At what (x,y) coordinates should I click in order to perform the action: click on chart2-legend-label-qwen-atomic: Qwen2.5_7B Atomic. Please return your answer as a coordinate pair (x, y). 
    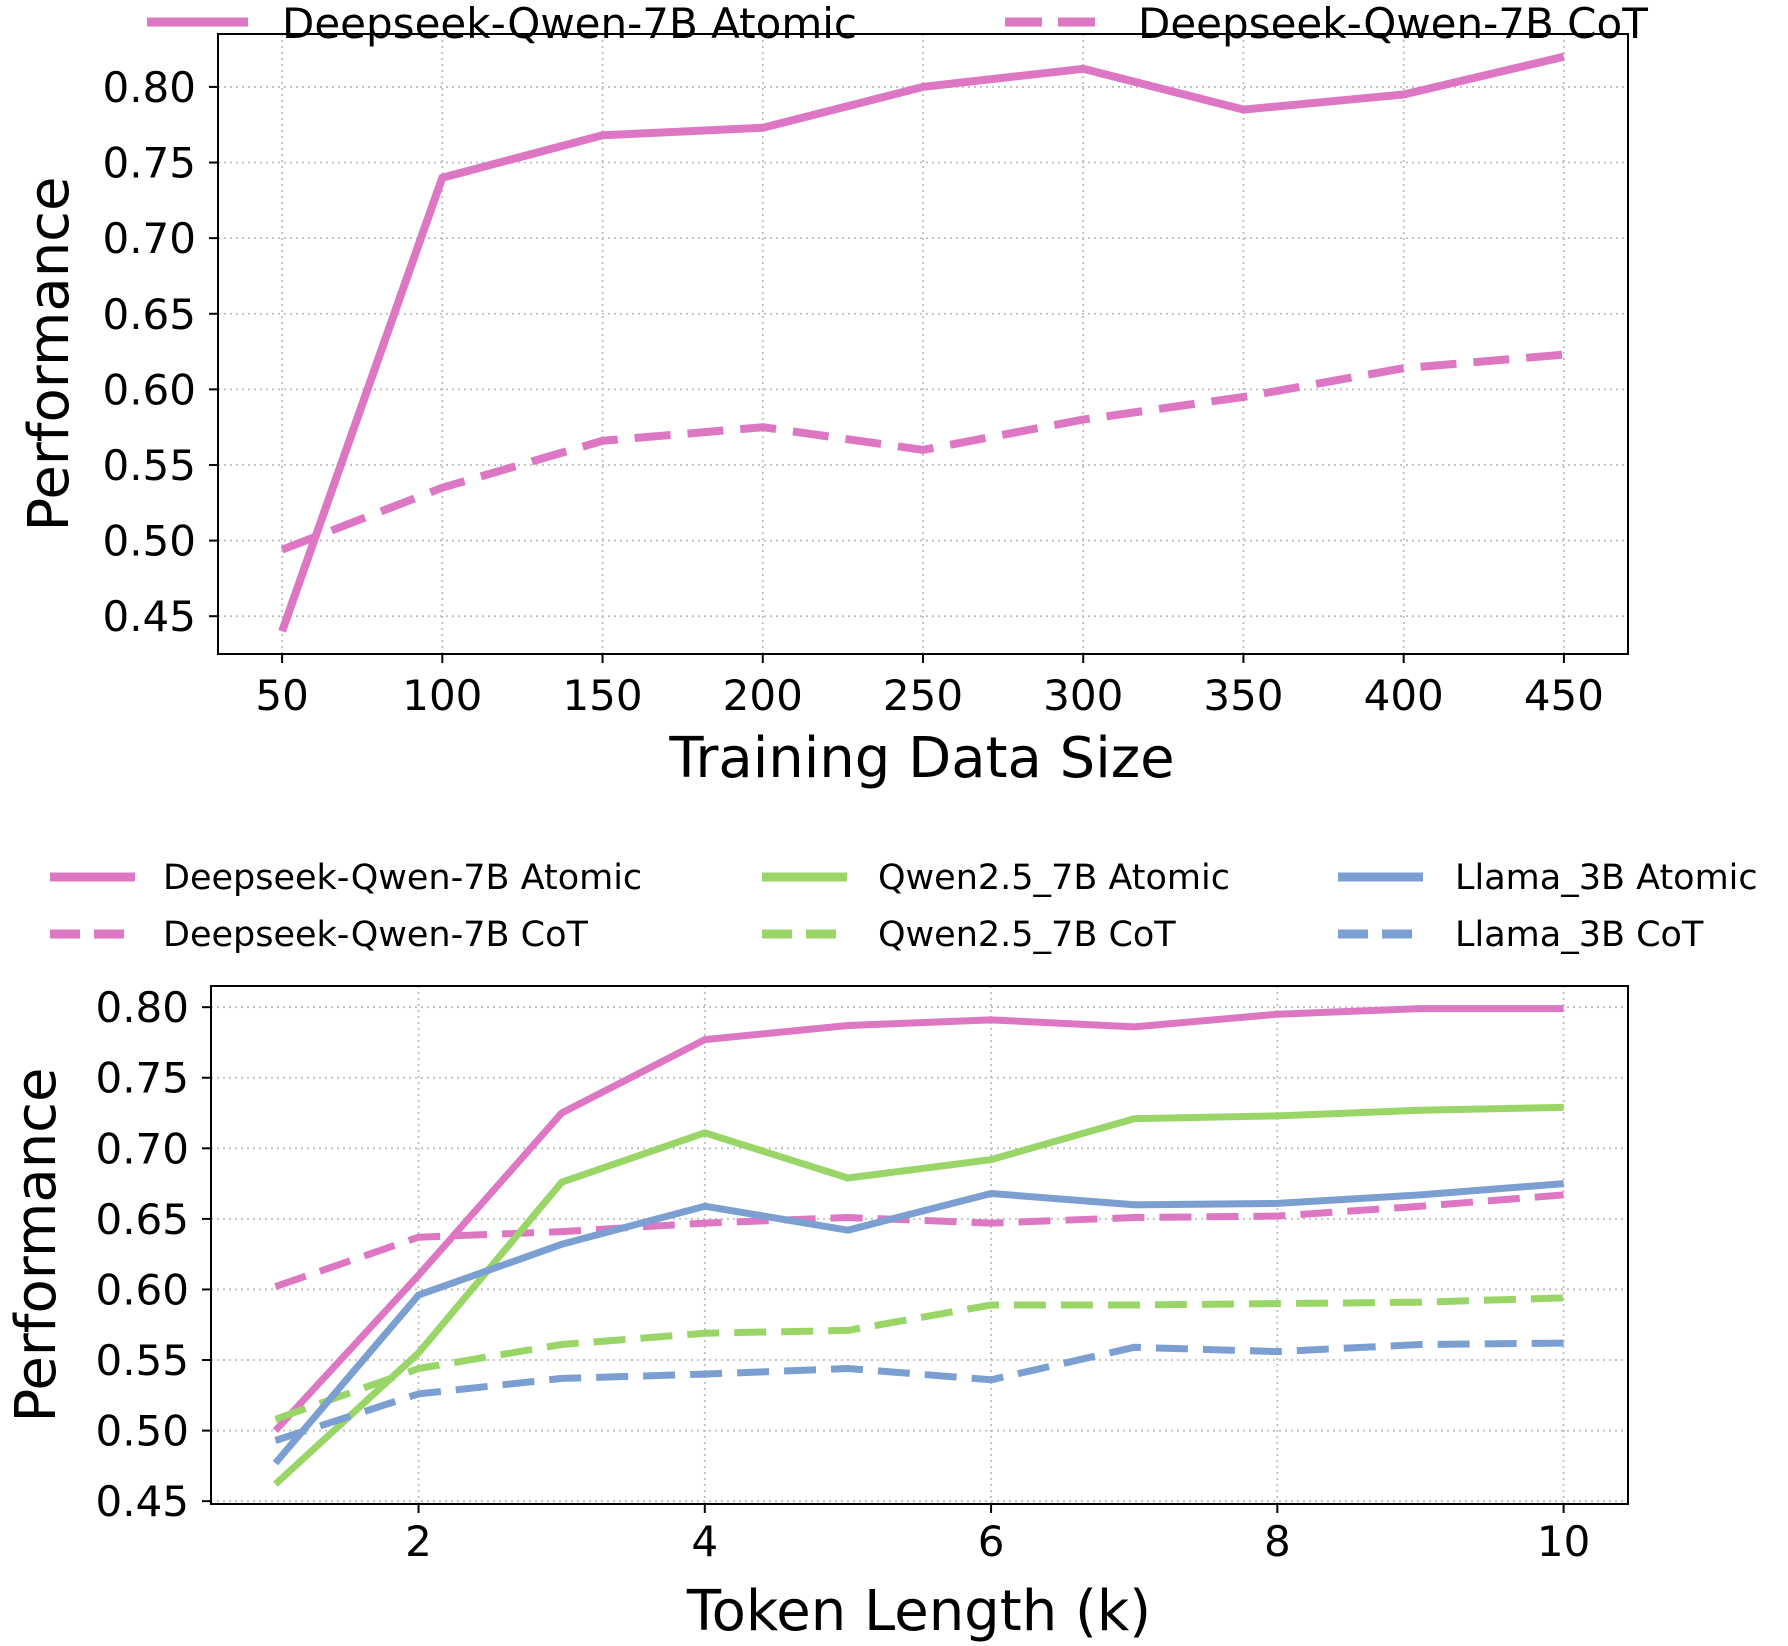
    Looking at the image, I should click on (1054, 878).